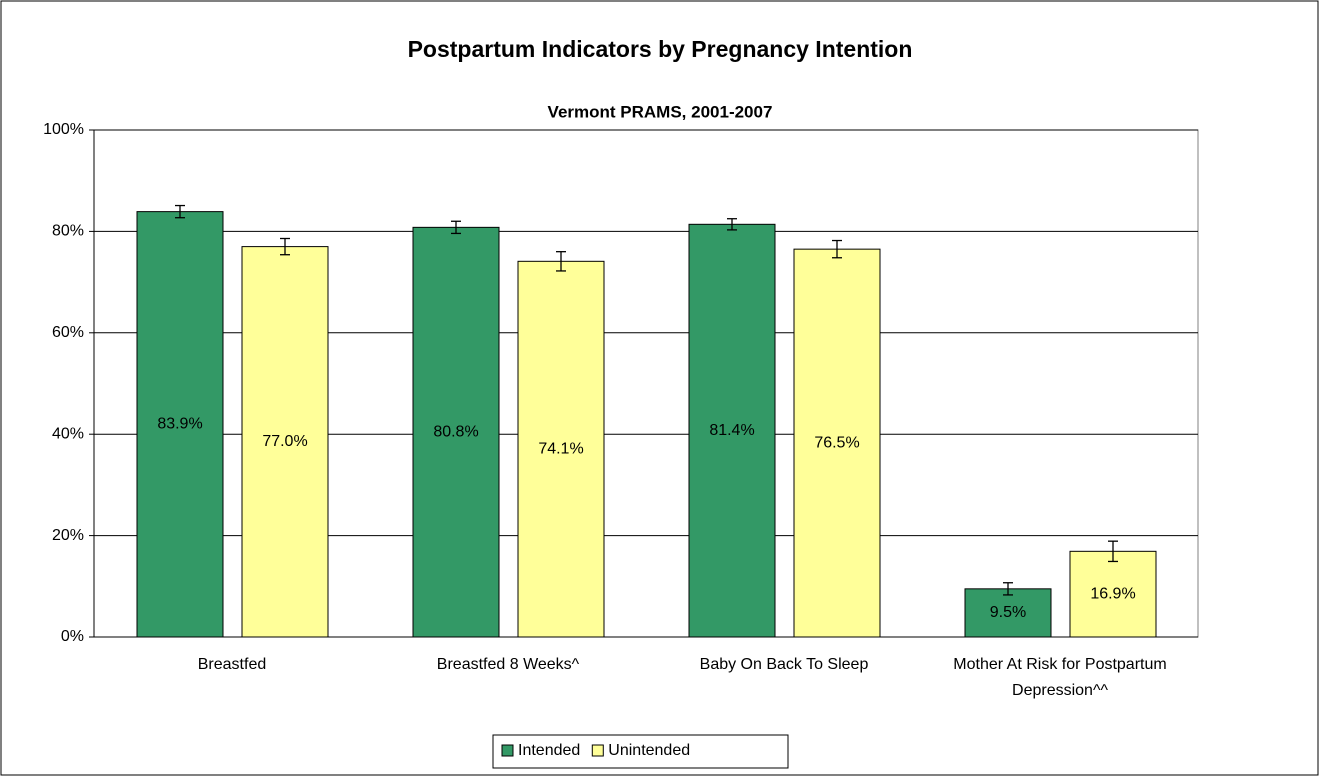 Image resolution: width=1320 pixels, height=777 pixels. Describe the element at coordinates (68, 433) in the screenshot. I see `y-tick-label: 40%` at that location.